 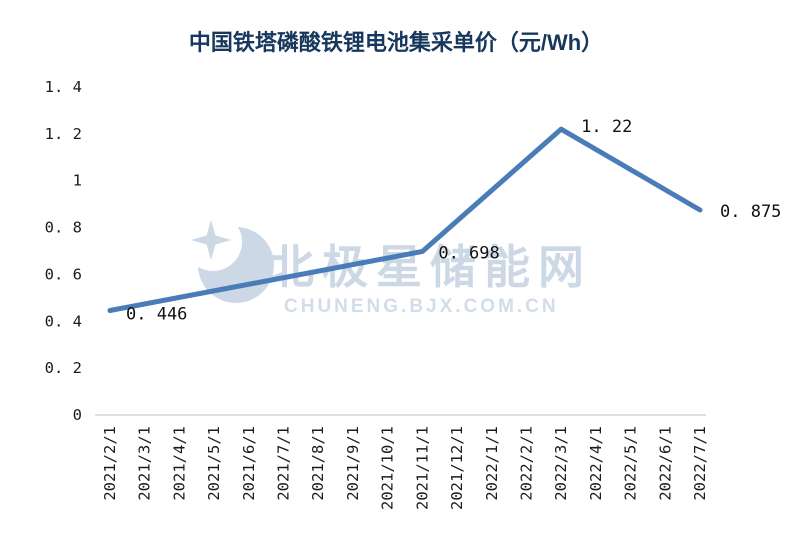 What do you see at coordinates (63, 368) in the screenshot?
I see `y-tick-label: 0. 2` at bounding box center [63, 368].